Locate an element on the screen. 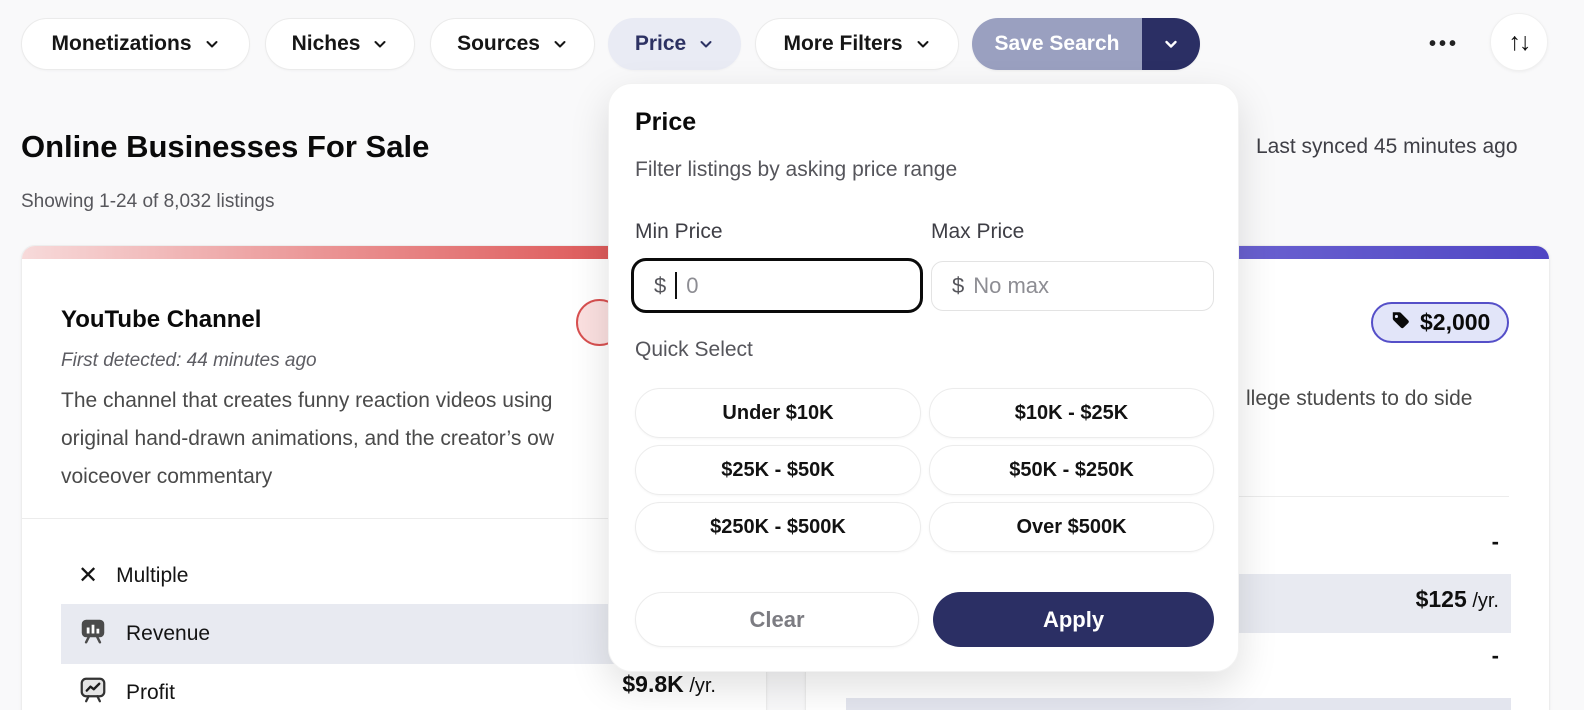 This screenshot has width=1584, height=710. sort-button: ↑↓ is located at coordinates (1519, 42).